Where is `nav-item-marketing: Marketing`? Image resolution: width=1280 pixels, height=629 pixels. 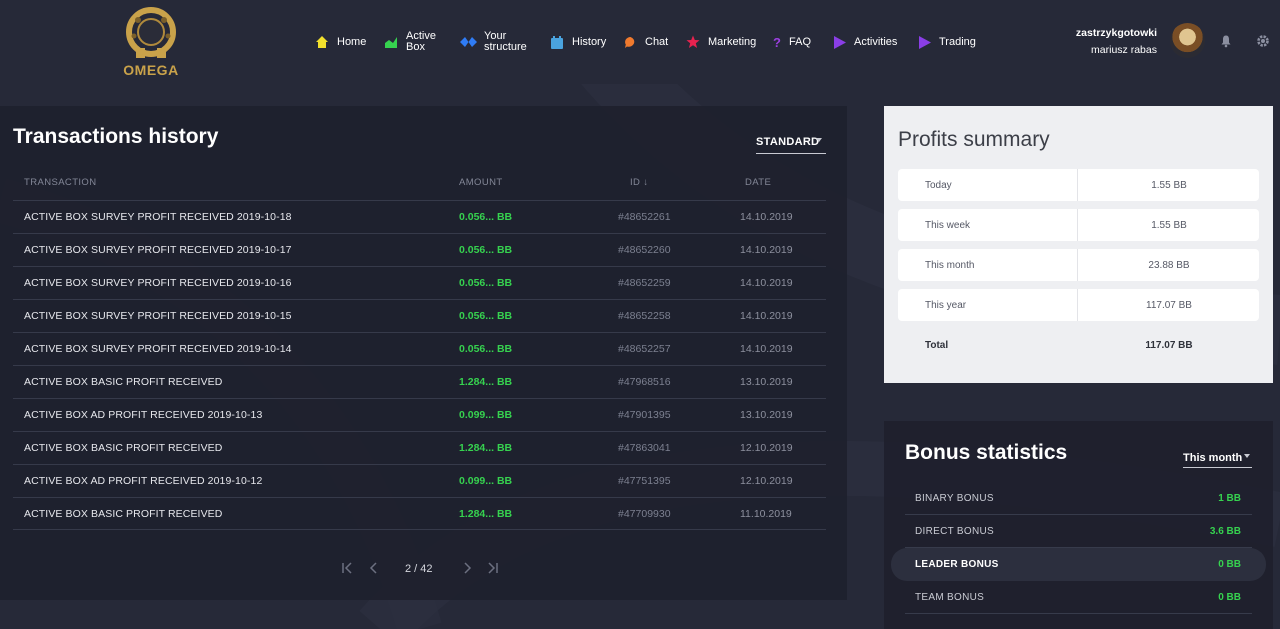
nav-item-marketing: Marketing is located at coordinates (720, 42).